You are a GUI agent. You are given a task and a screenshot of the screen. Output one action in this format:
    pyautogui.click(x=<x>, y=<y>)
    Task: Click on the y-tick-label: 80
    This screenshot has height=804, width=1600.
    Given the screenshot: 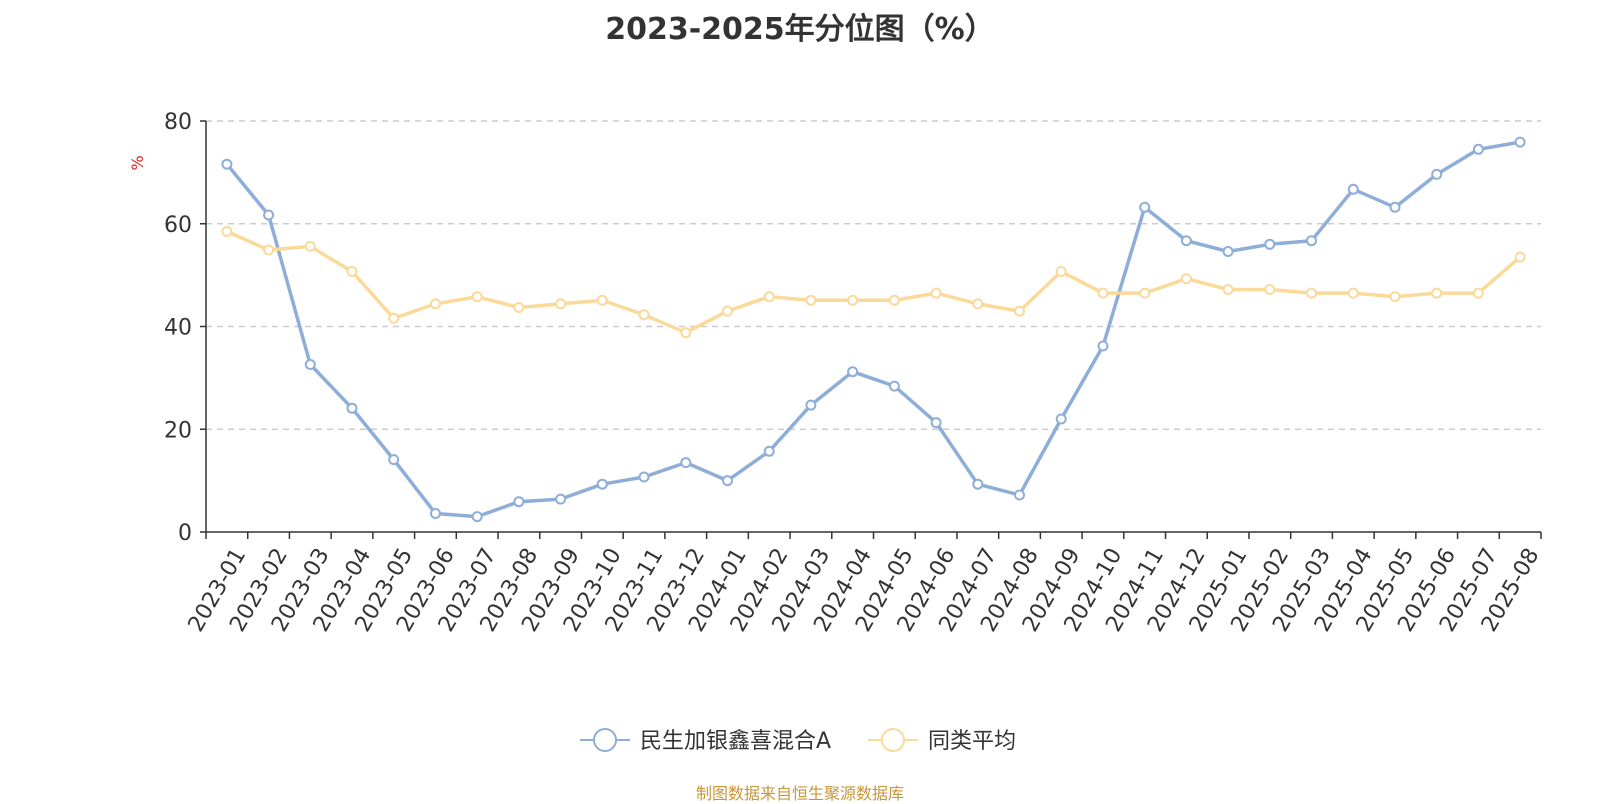 What is the action you would take?
    pyautogui.click(x=178, y=122)
    